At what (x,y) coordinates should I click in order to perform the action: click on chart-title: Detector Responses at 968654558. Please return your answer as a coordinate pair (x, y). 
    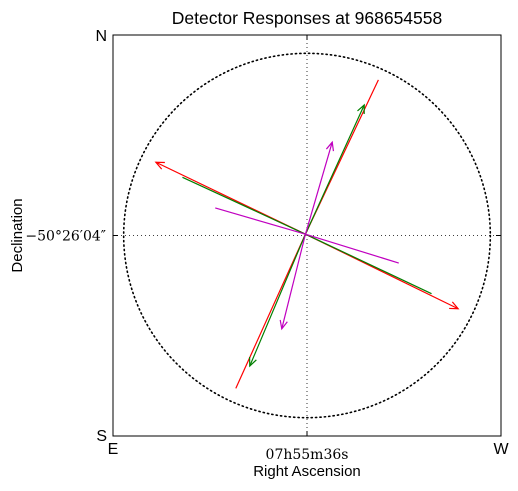
    Looking at the image, I should click on (307, 18).